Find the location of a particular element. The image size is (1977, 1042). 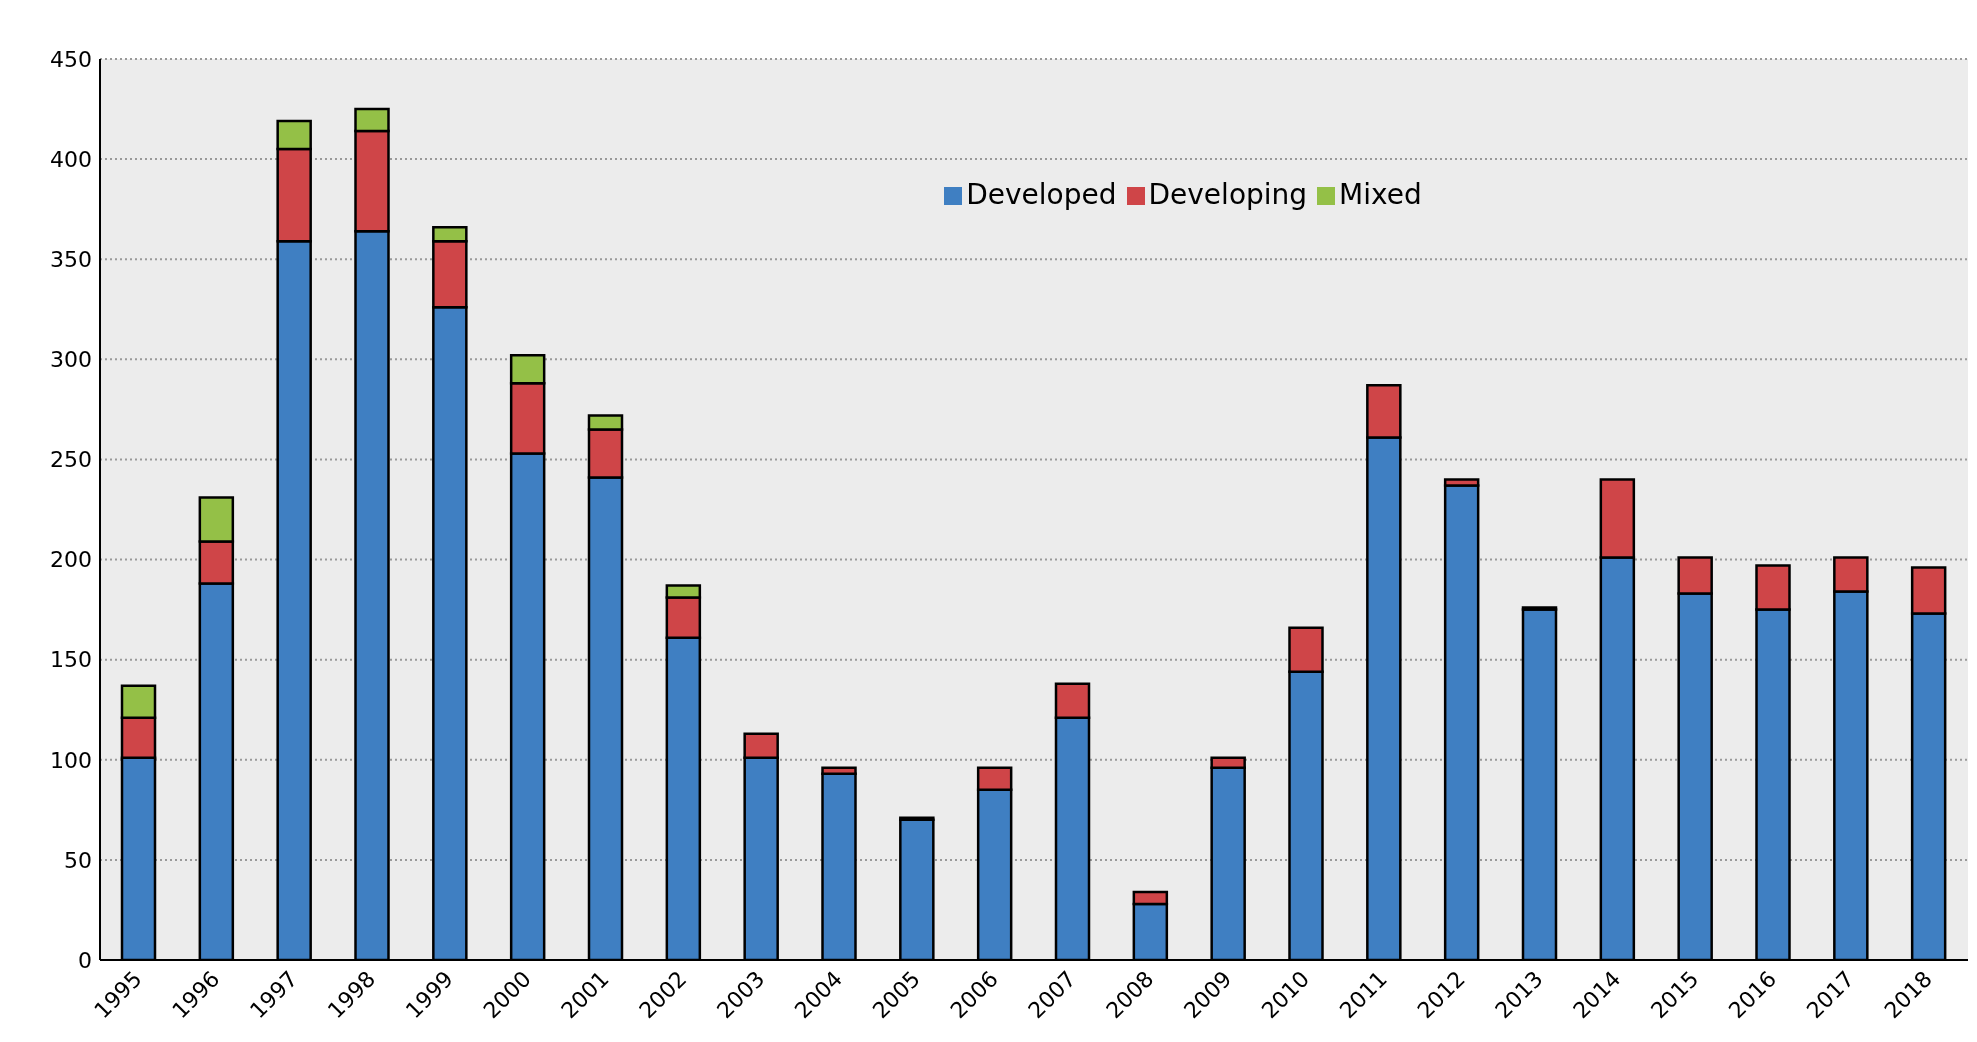

legend-label: Mixed is located at coordinates (1380, 194).